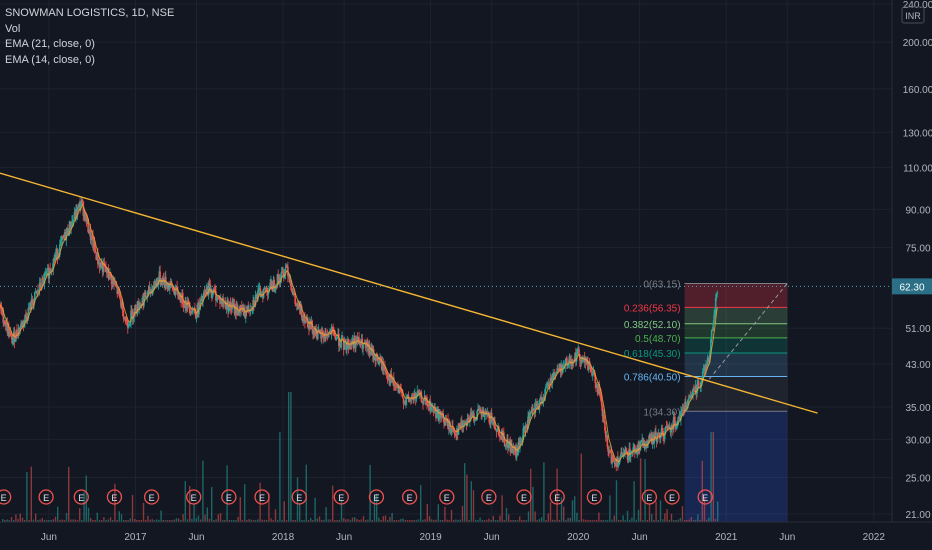 Image resolution: width=932 pixels, height=550 pixels. Describe the element at coordinates (90, 13) in the screenshot. I see `legend-symbol: SNOWMAN LOGISTICS, 1D, NSE` at that location.